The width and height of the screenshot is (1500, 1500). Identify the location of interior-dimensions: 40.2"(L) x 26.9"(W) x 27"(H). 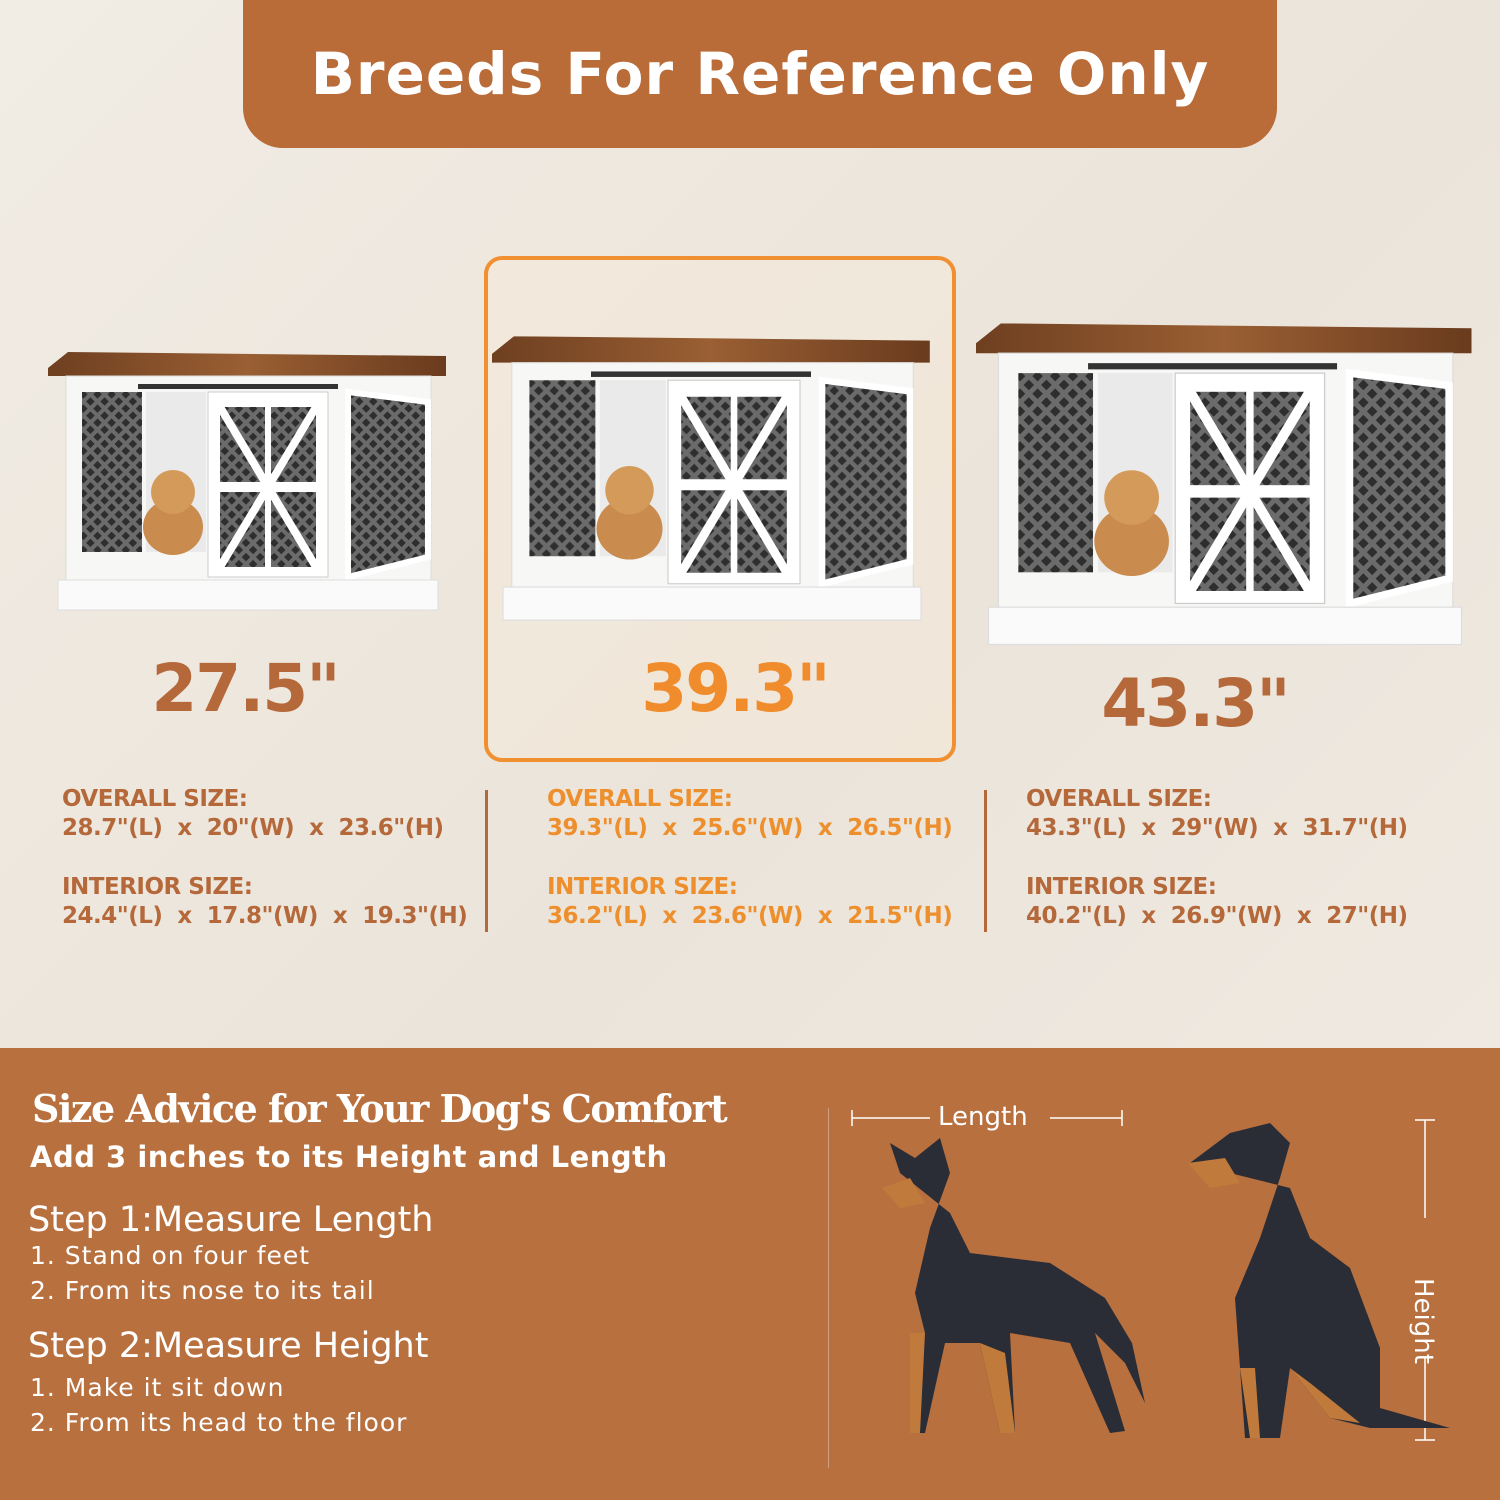
(1217, 916).